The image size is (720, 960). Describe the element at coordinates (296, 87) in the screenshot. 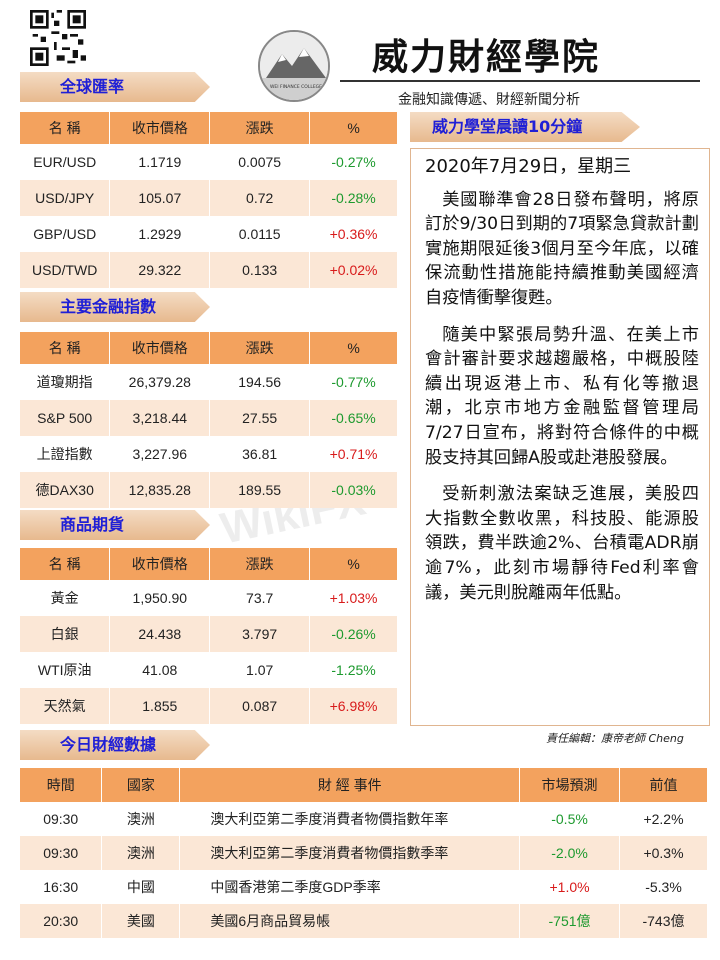

I see `svg-text: WEI FINANCE COLLEGE` at that location.